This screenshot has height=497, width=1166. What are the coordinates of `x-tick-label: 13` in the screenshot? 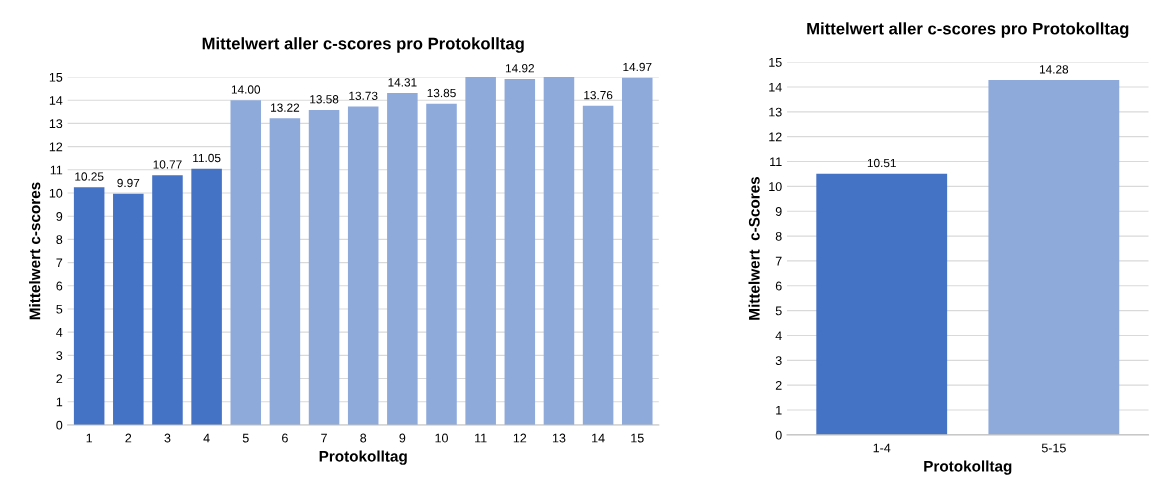 It's located at (559, 438).